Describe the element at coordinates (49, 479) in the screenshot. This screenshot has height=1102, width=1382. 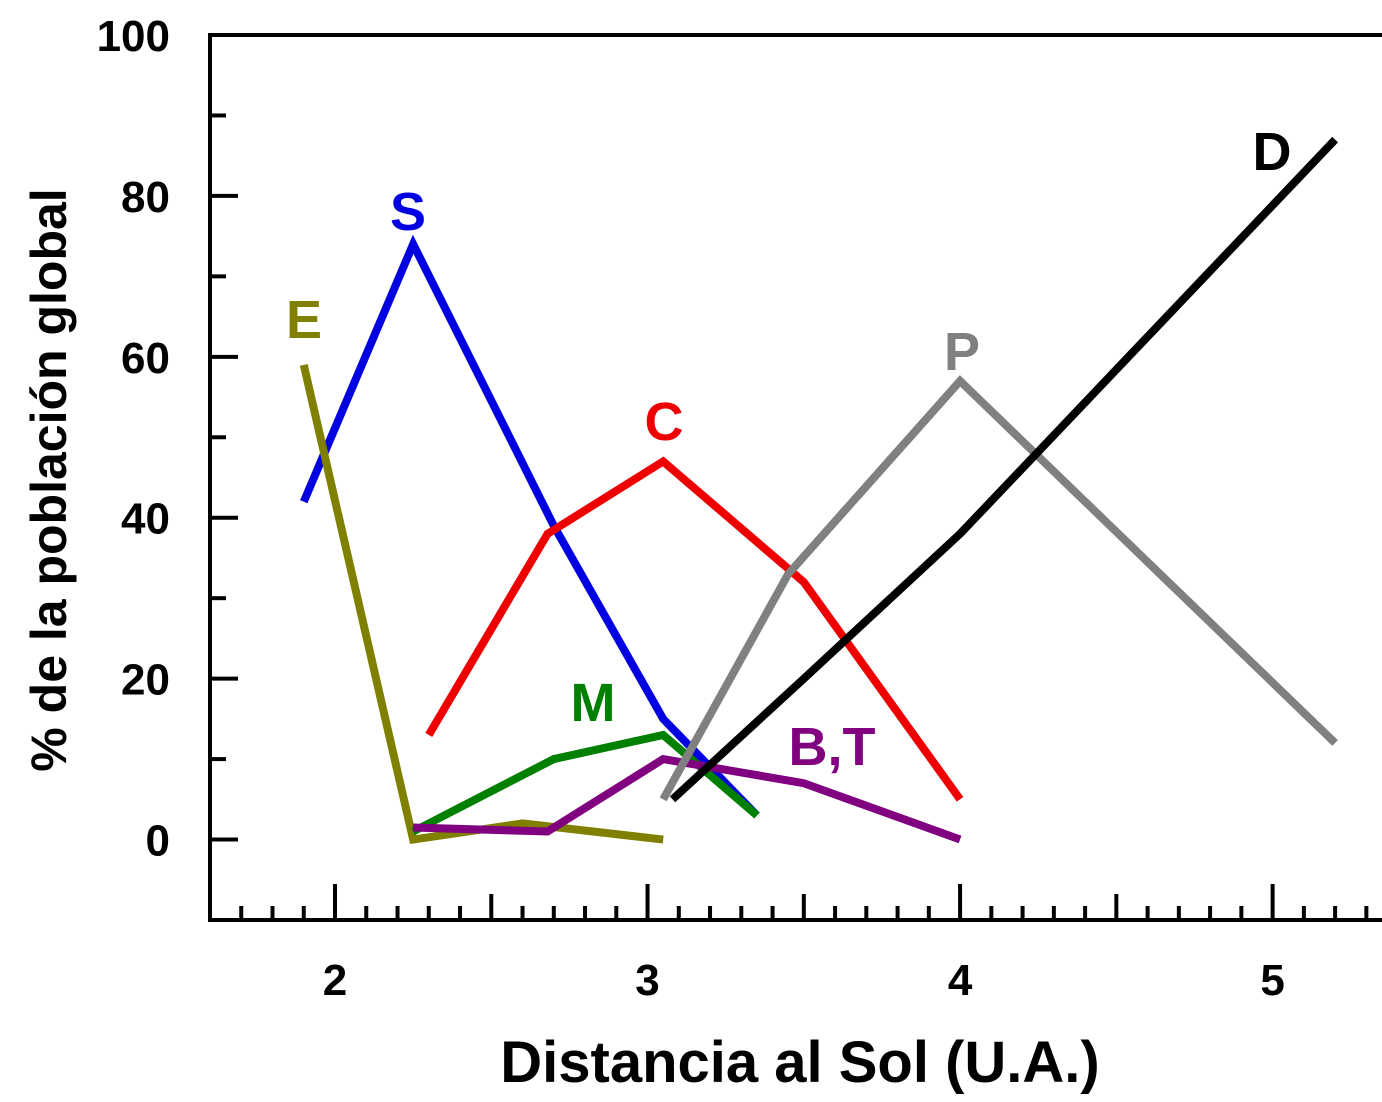
I see `y-axis-title: % de la población global` at that location.